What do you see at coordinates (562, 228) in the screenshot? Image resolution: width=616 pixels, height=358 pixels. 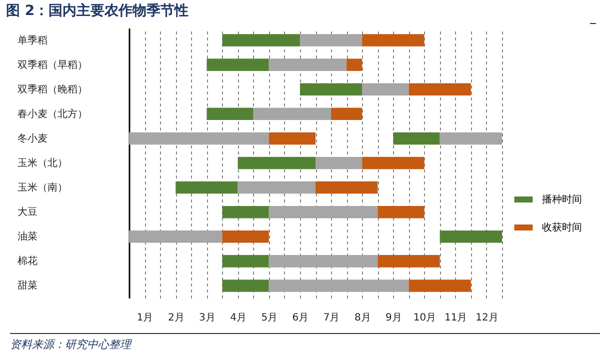 I see `legend-label: 收获时间` at bounding box center [562, 228].